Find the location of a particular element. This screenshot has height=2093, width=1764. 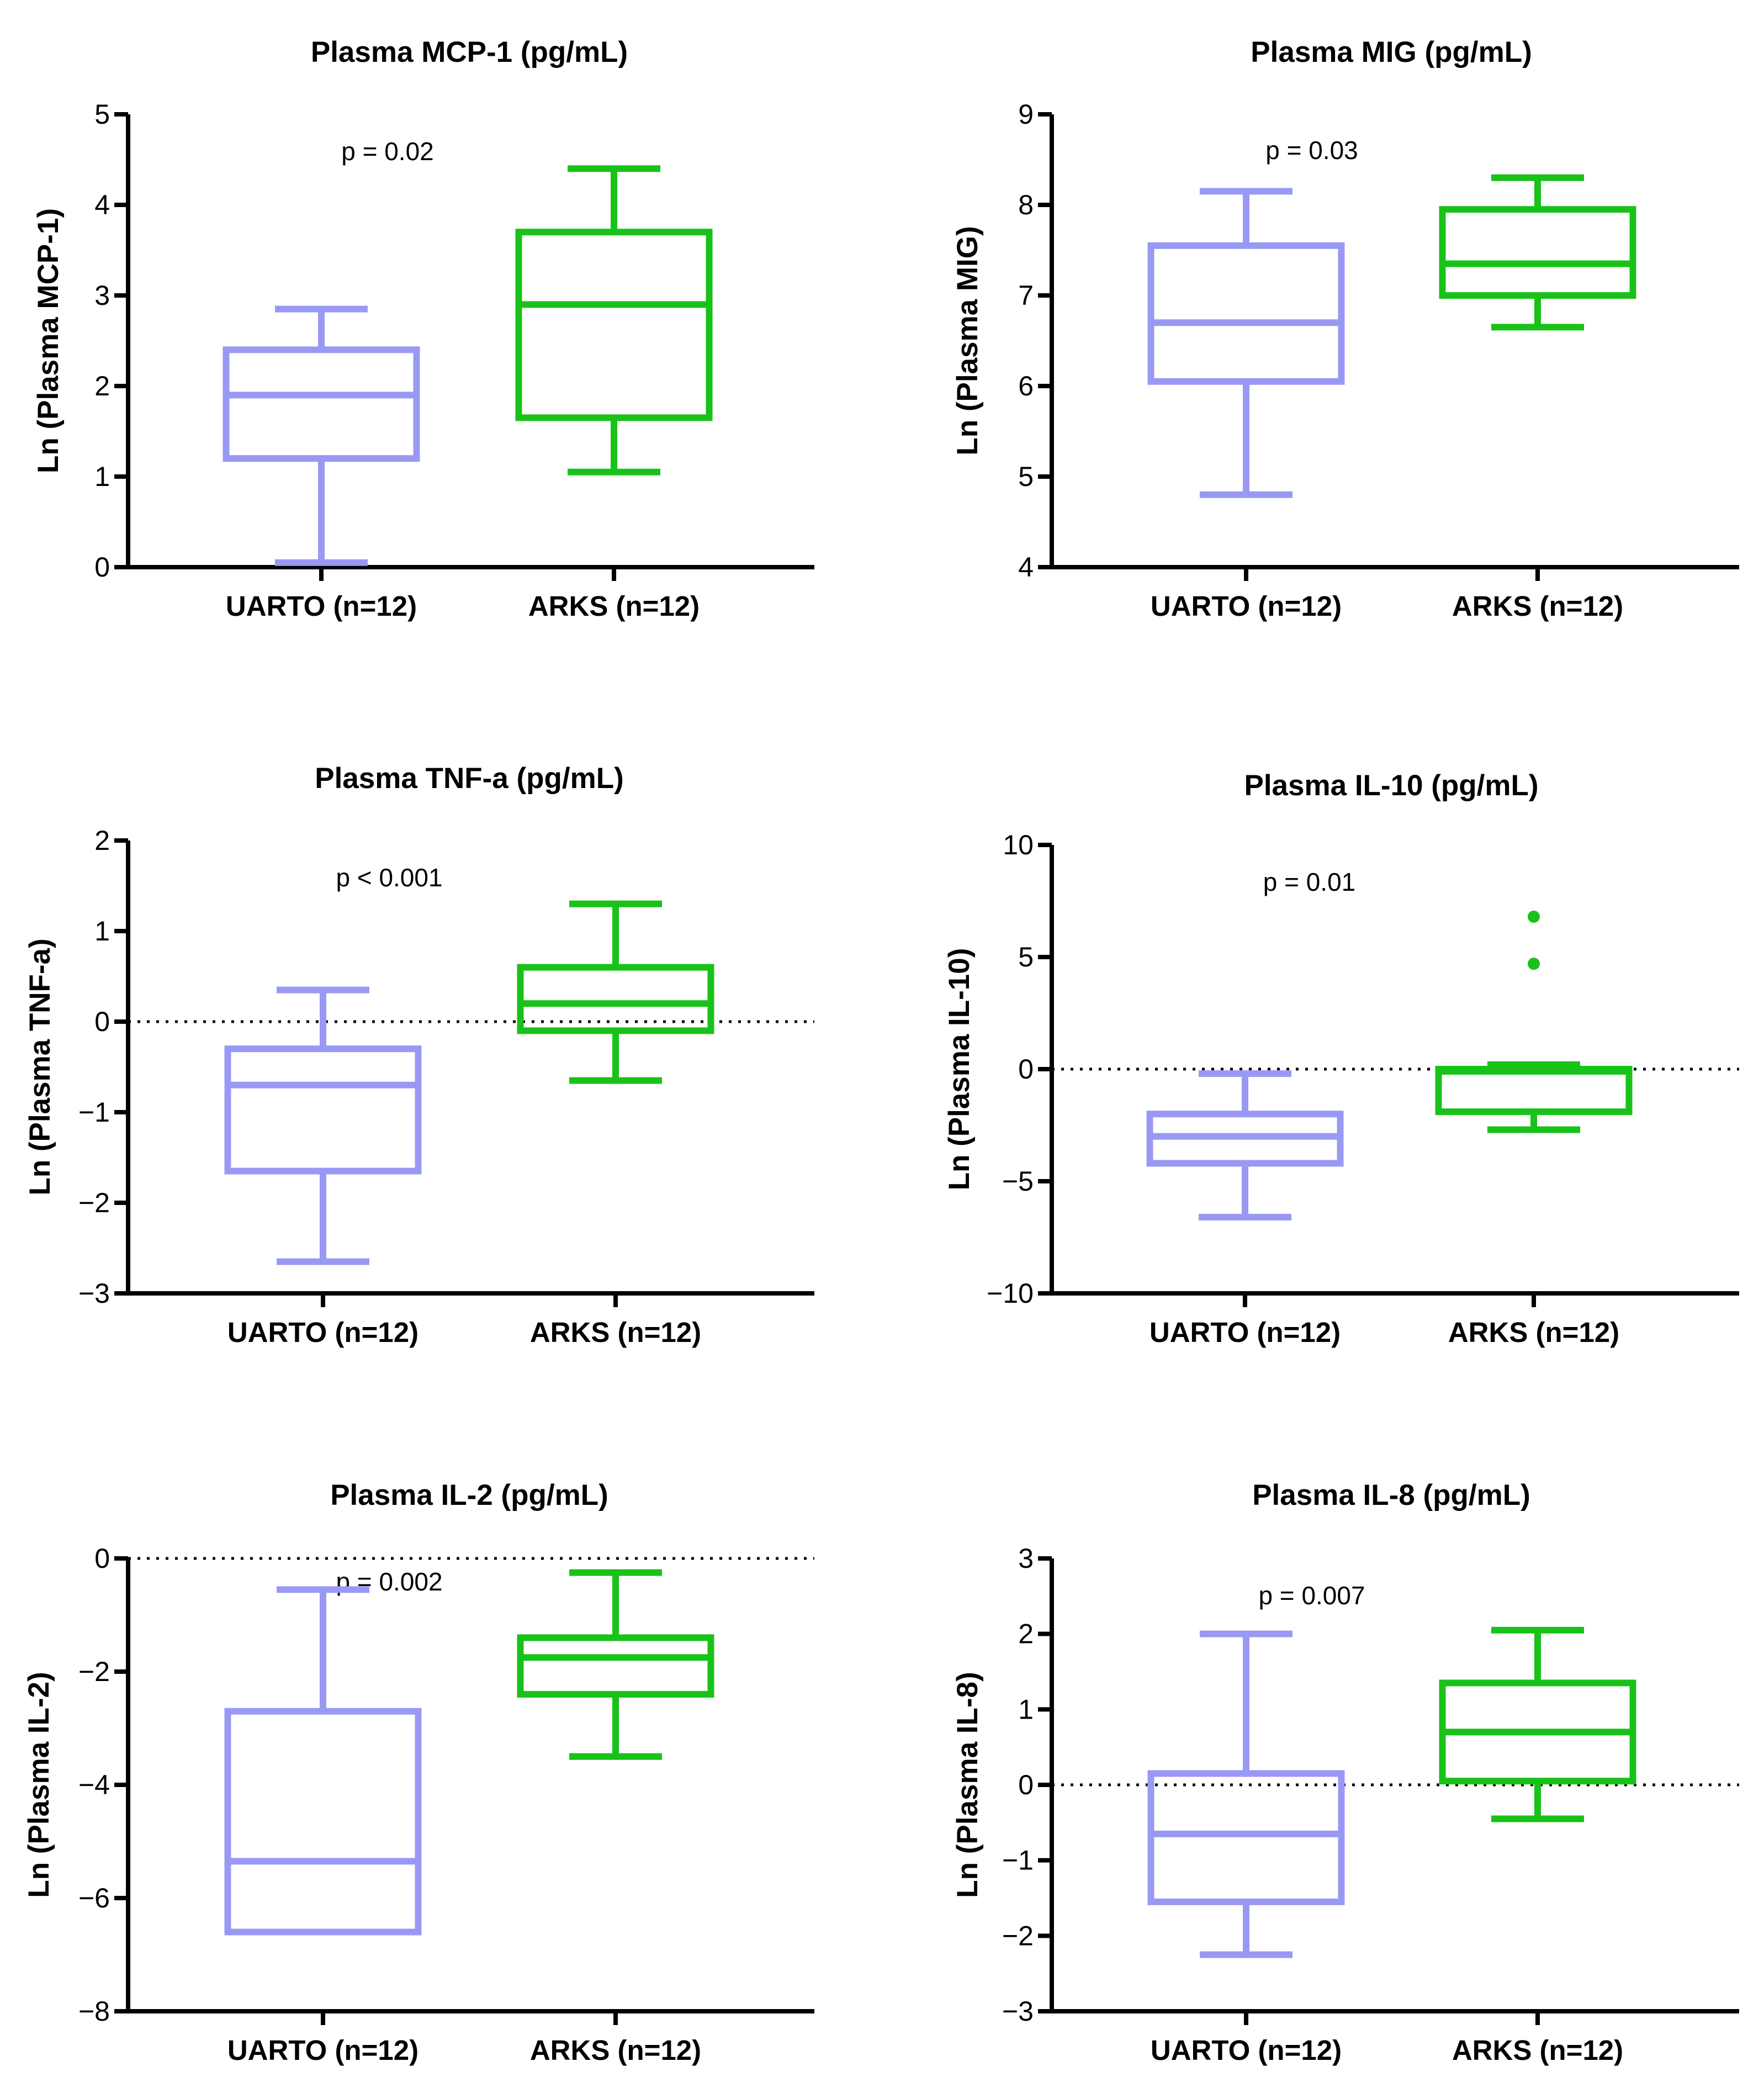

y-tick-label: 8 is located at coordinates (1026, 204).